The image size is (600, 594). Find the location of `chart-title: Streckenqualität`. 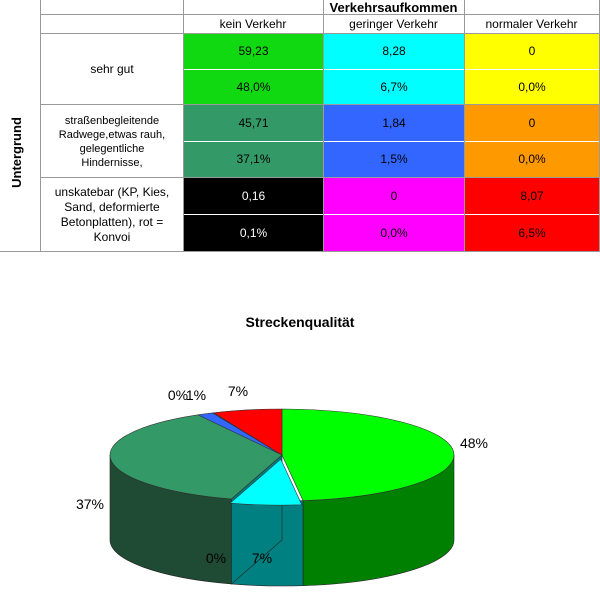

chart-title: Streckenqualität is located at coordinates (300, 322).